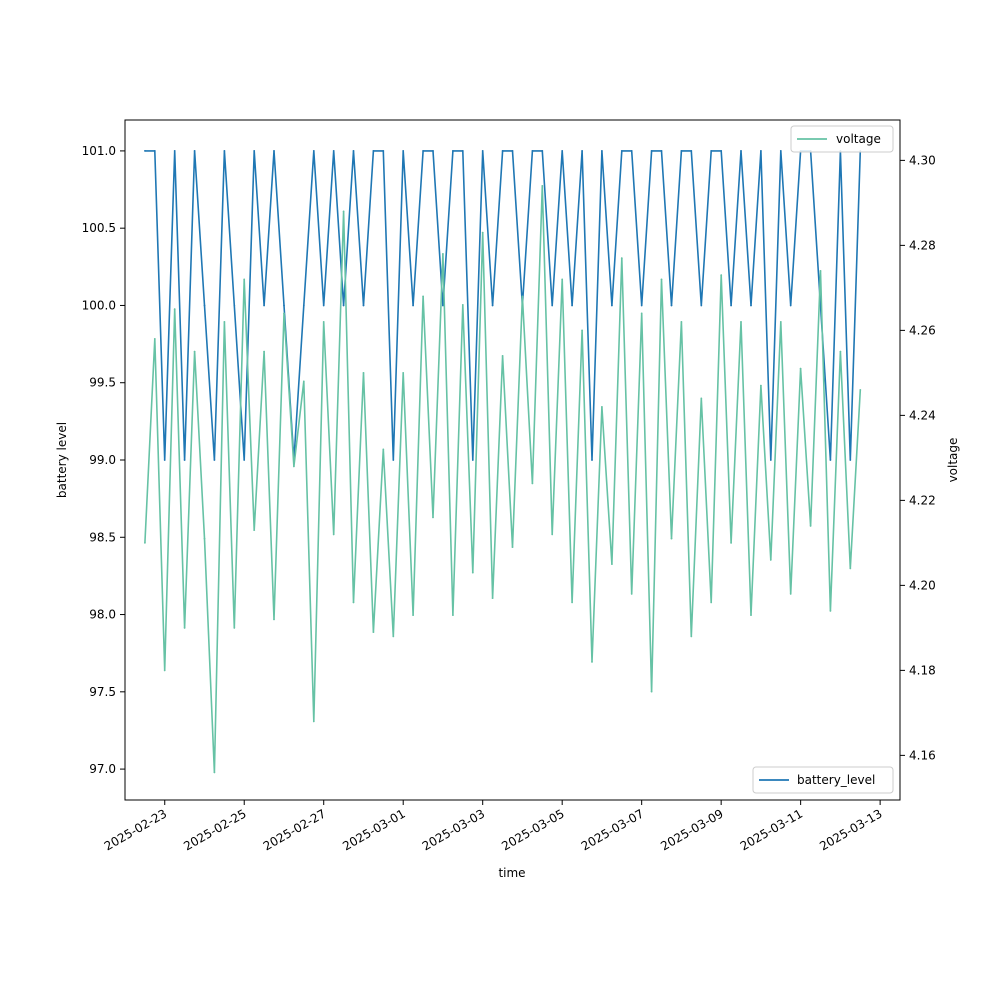  What do you see at coordinates (99, 305) in the screenshot?
I see `left-y-tick-label: 100.0` at bounding box center [99, 305].